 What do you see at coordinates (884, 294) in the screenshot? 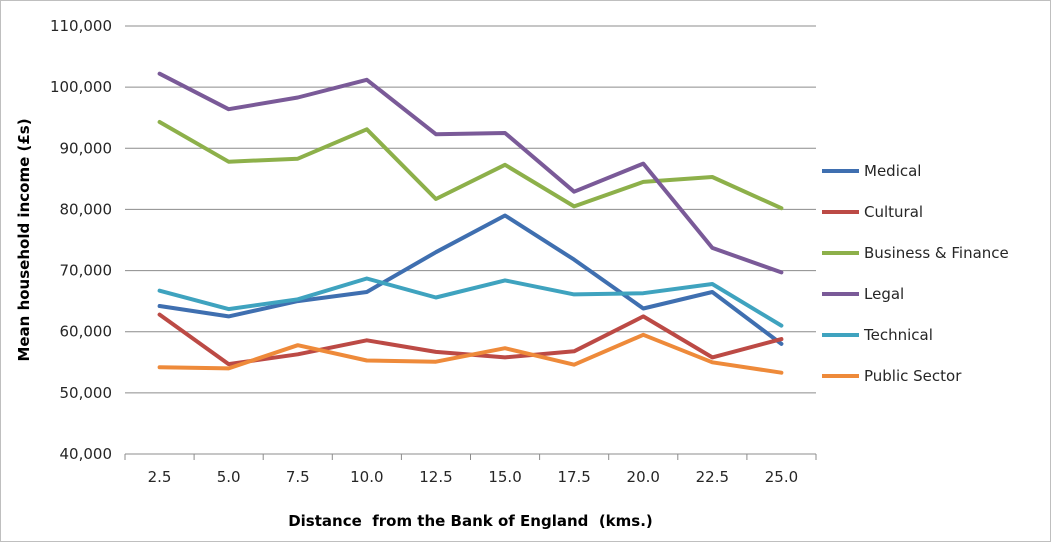
I see `legend-item-label: Legal` at bounding box center [884, 294].